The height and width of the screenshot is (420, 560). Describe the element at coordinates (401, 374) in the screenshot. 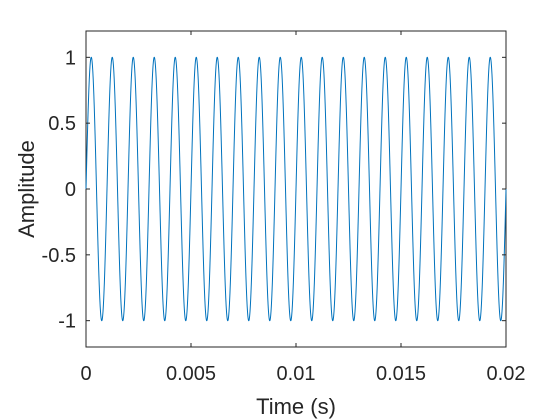

I see `x-tick-label: 0.015` at that location.